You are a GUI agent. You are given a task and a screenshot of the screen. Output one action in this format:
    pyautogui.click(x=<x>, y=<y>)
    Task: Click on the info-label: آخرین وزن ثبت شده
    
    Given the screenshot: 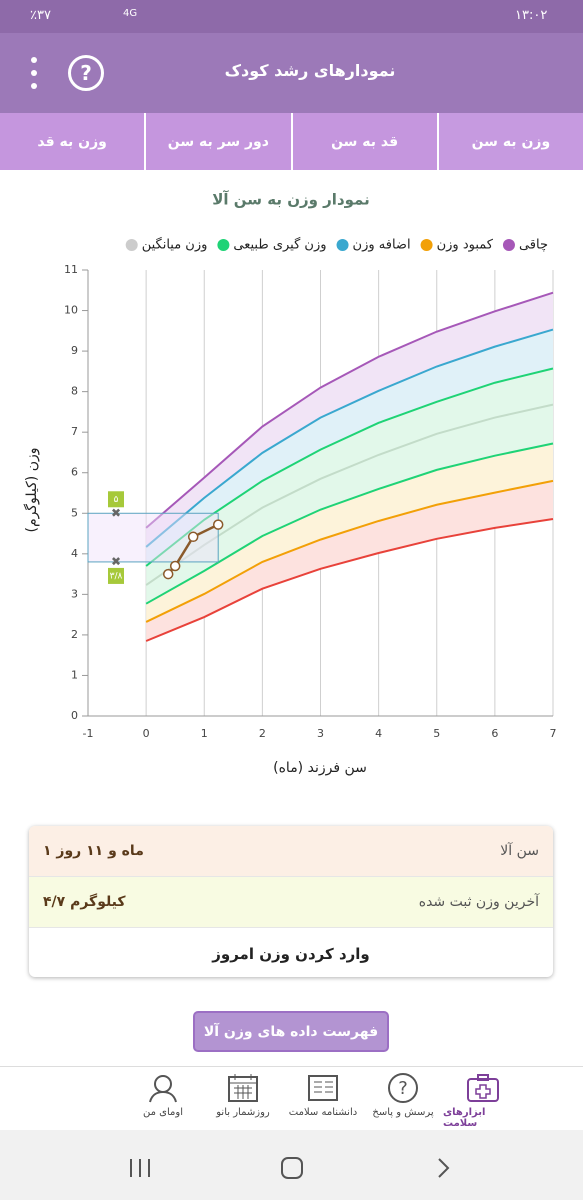 What is the action you would take?
    pyautogui.click(x=478, y=902)
    